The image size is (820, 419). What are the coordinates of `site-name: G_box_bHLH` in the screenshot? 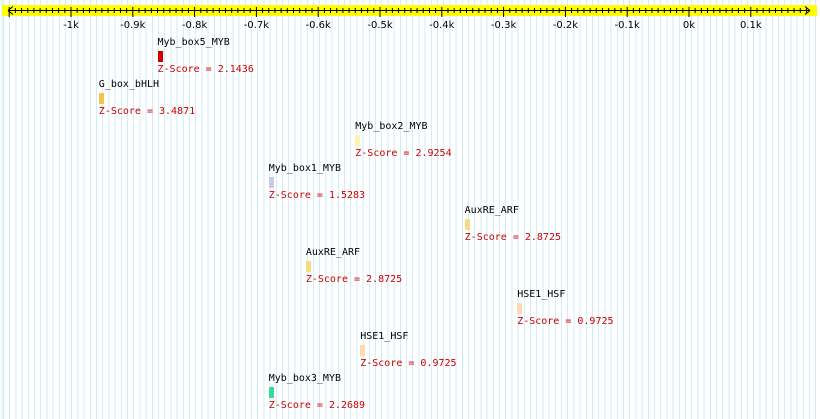 It's located at (129, 84).